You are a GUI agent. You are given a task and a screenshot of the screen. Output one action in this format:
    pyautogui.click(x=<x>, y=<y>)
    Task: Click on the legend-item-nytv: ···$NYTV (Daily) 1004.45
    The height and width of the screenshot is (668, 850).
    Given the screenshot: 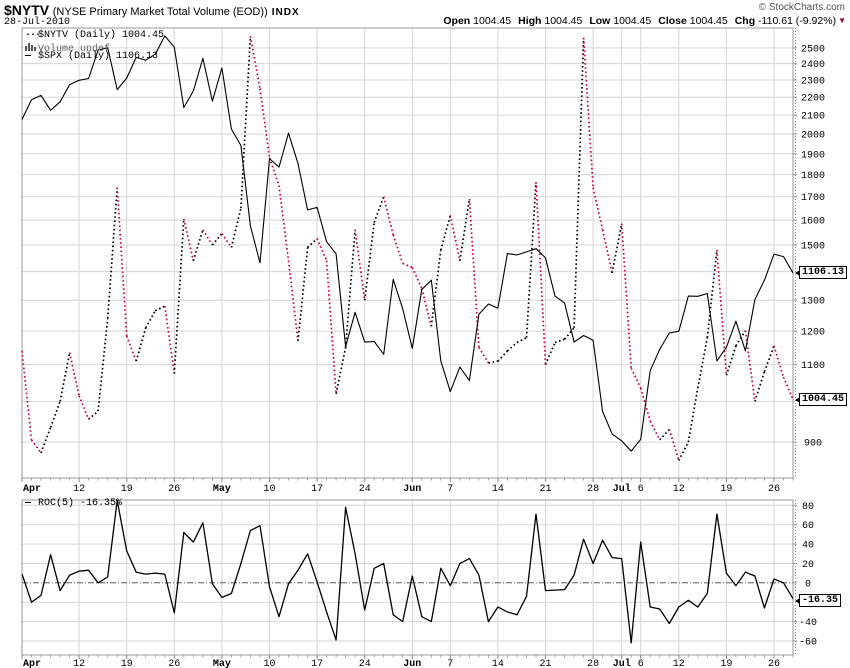 What is the action you would take?
    pyautogui.click(x=95, y=36)
    